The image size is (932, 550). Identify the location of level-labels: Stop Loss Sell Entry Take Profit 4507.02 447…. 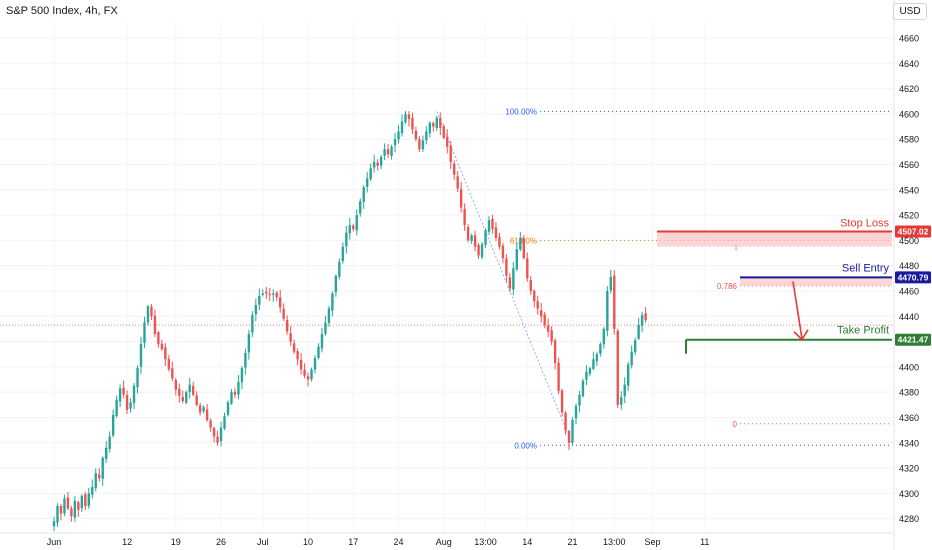
(884, 281).